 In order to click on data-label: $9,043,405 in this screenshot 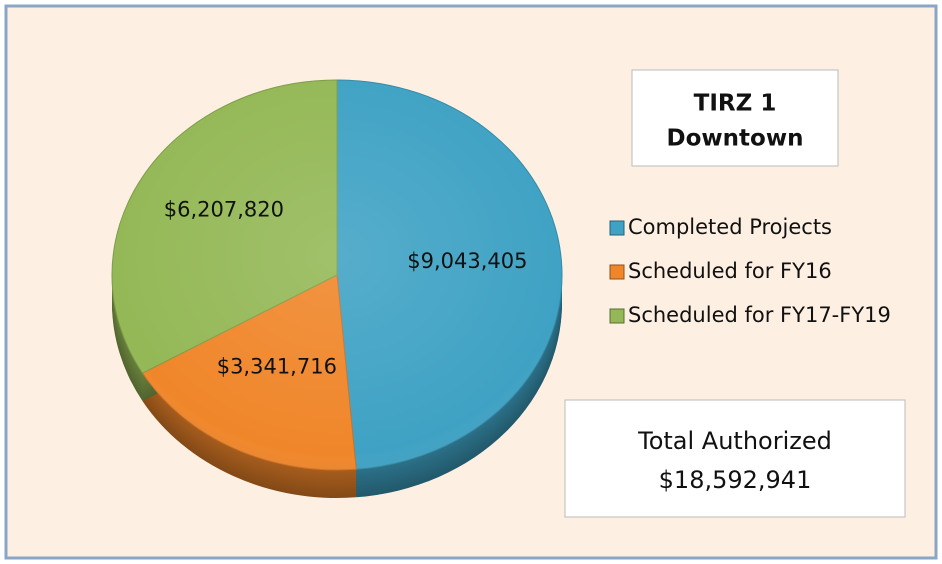, I will do `click(467, 261)`.